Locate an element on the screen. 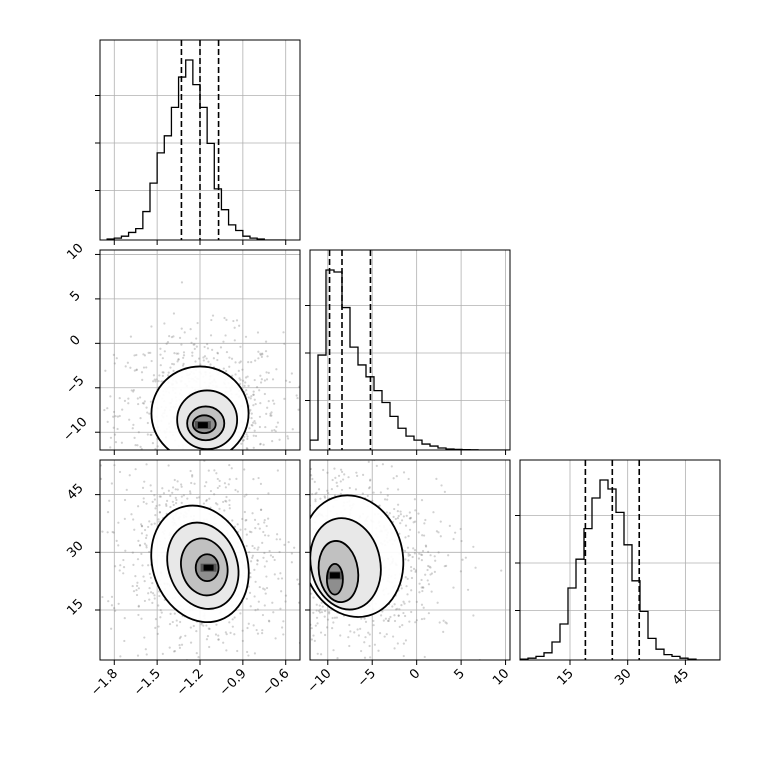 This screenshot has width=760, height=760. panel-frame is located at coordinates (410, 560).